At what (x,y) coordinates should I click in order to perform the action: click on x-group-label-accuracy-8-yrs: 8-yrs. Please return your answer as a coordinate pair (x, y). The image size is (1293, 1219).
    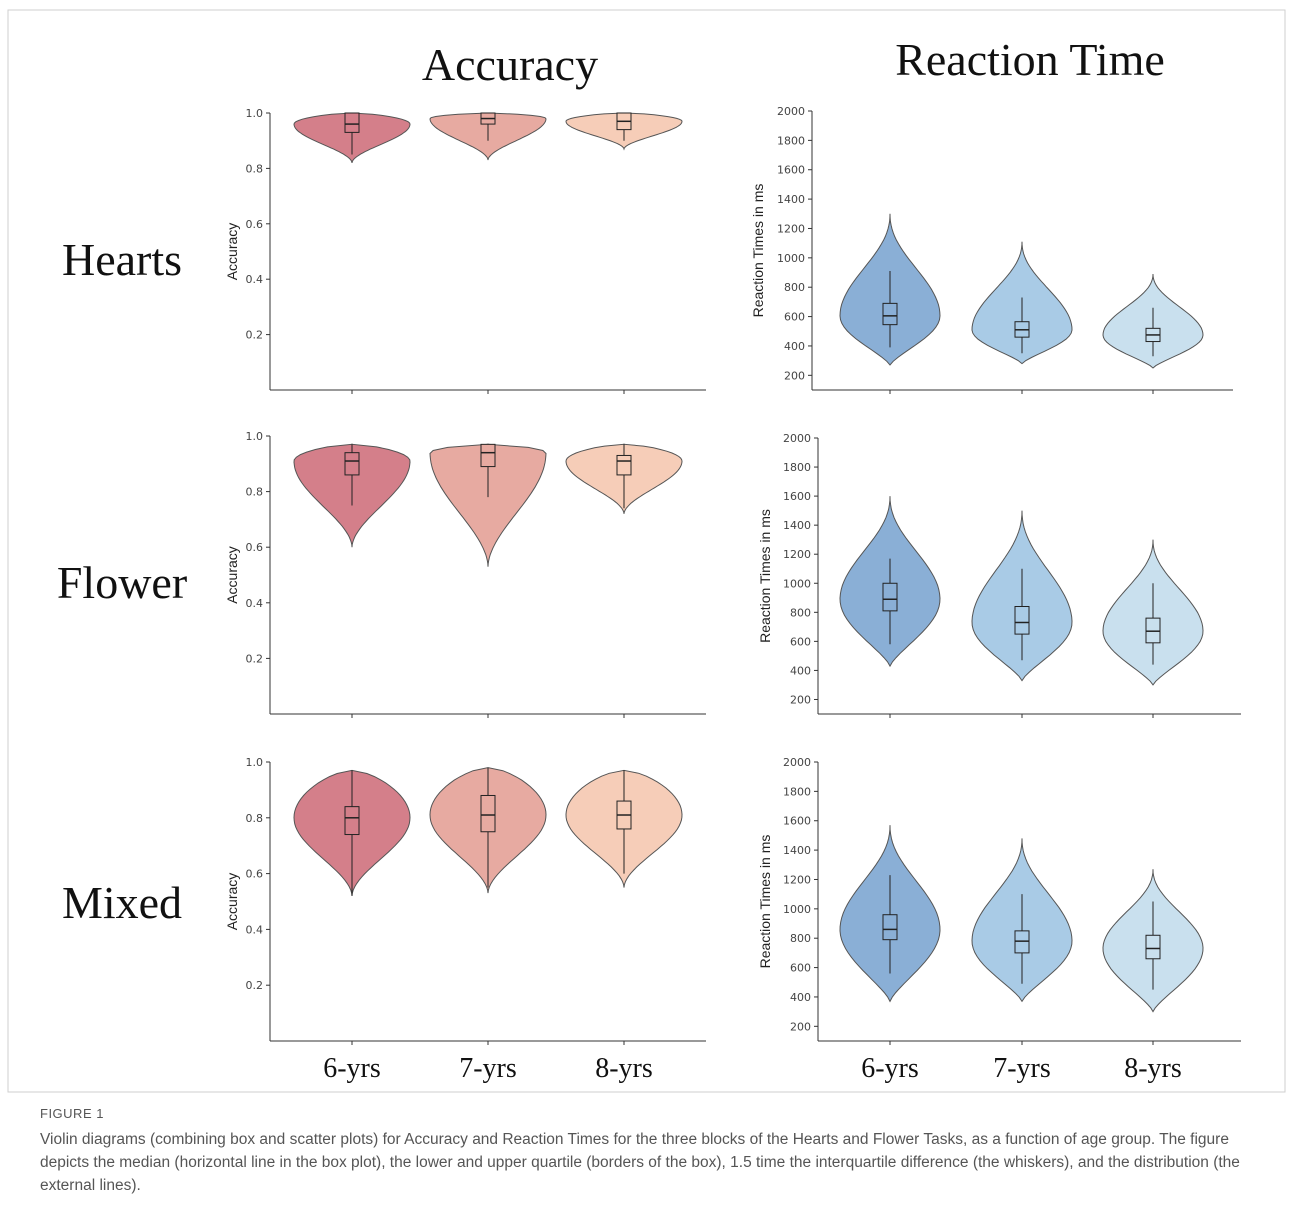
    Looking at the image, I should click on (624, 1068).